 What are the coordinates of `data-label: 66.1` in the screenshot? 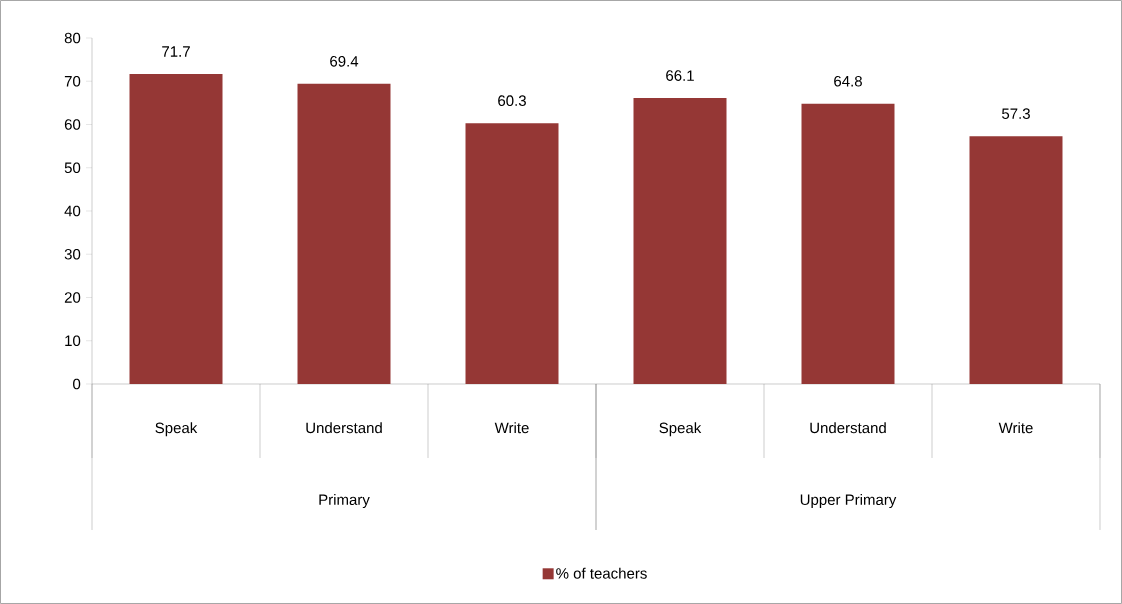 It's located at (680, 75).